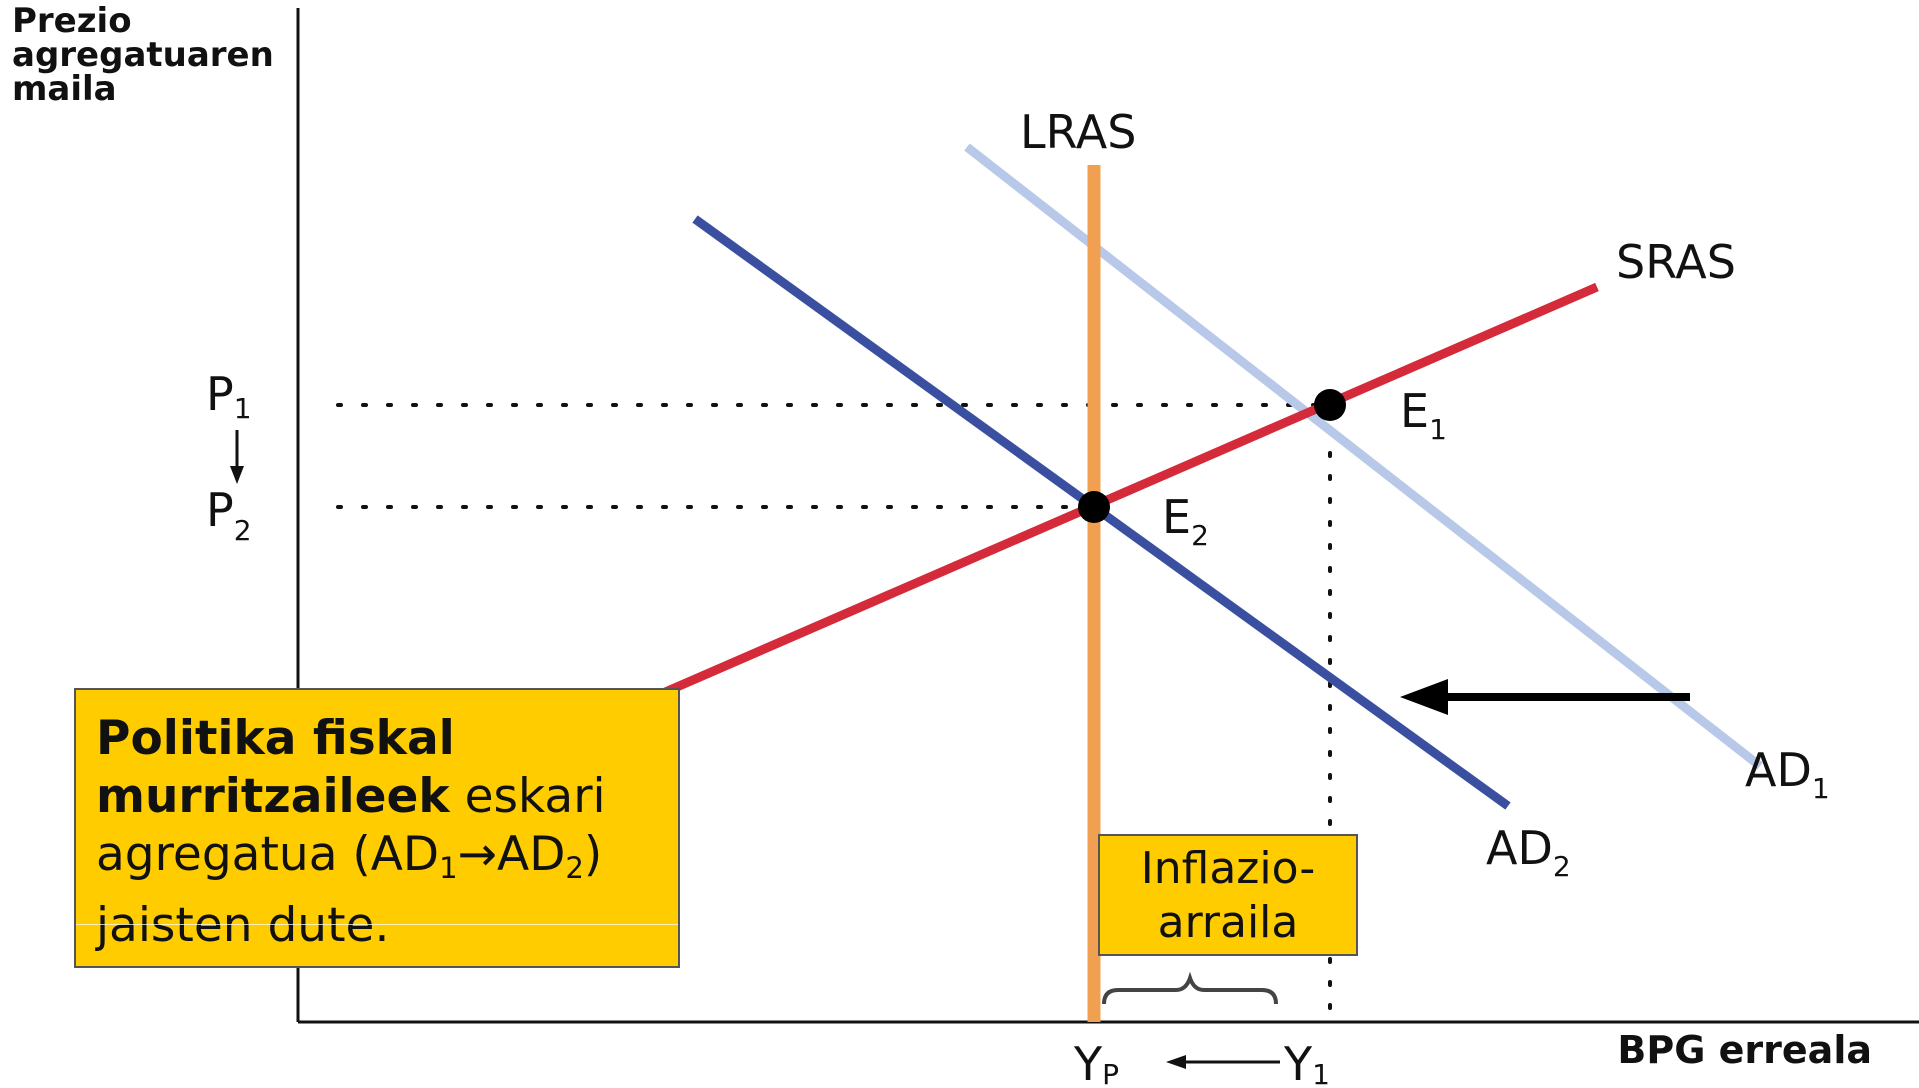  What do you see at coordinates (1078, 132) in the screenshot?
I see `lras-label: LRAS` at bounding box center [1078, 132].